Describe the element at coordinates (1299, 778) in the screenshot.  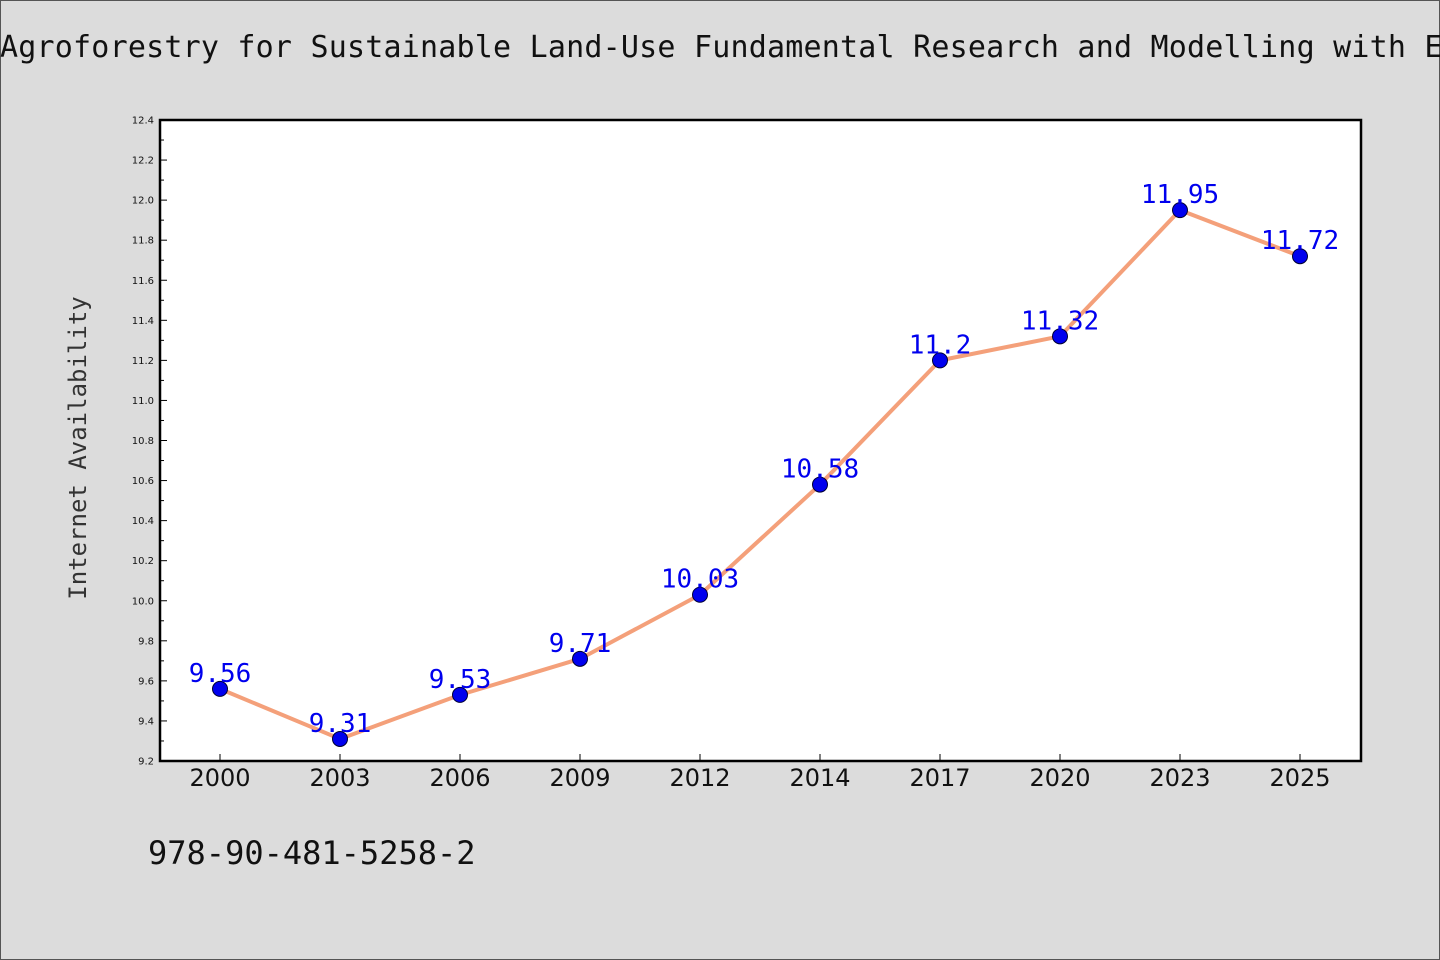
I see `x-tick-label: 2025` at that location.